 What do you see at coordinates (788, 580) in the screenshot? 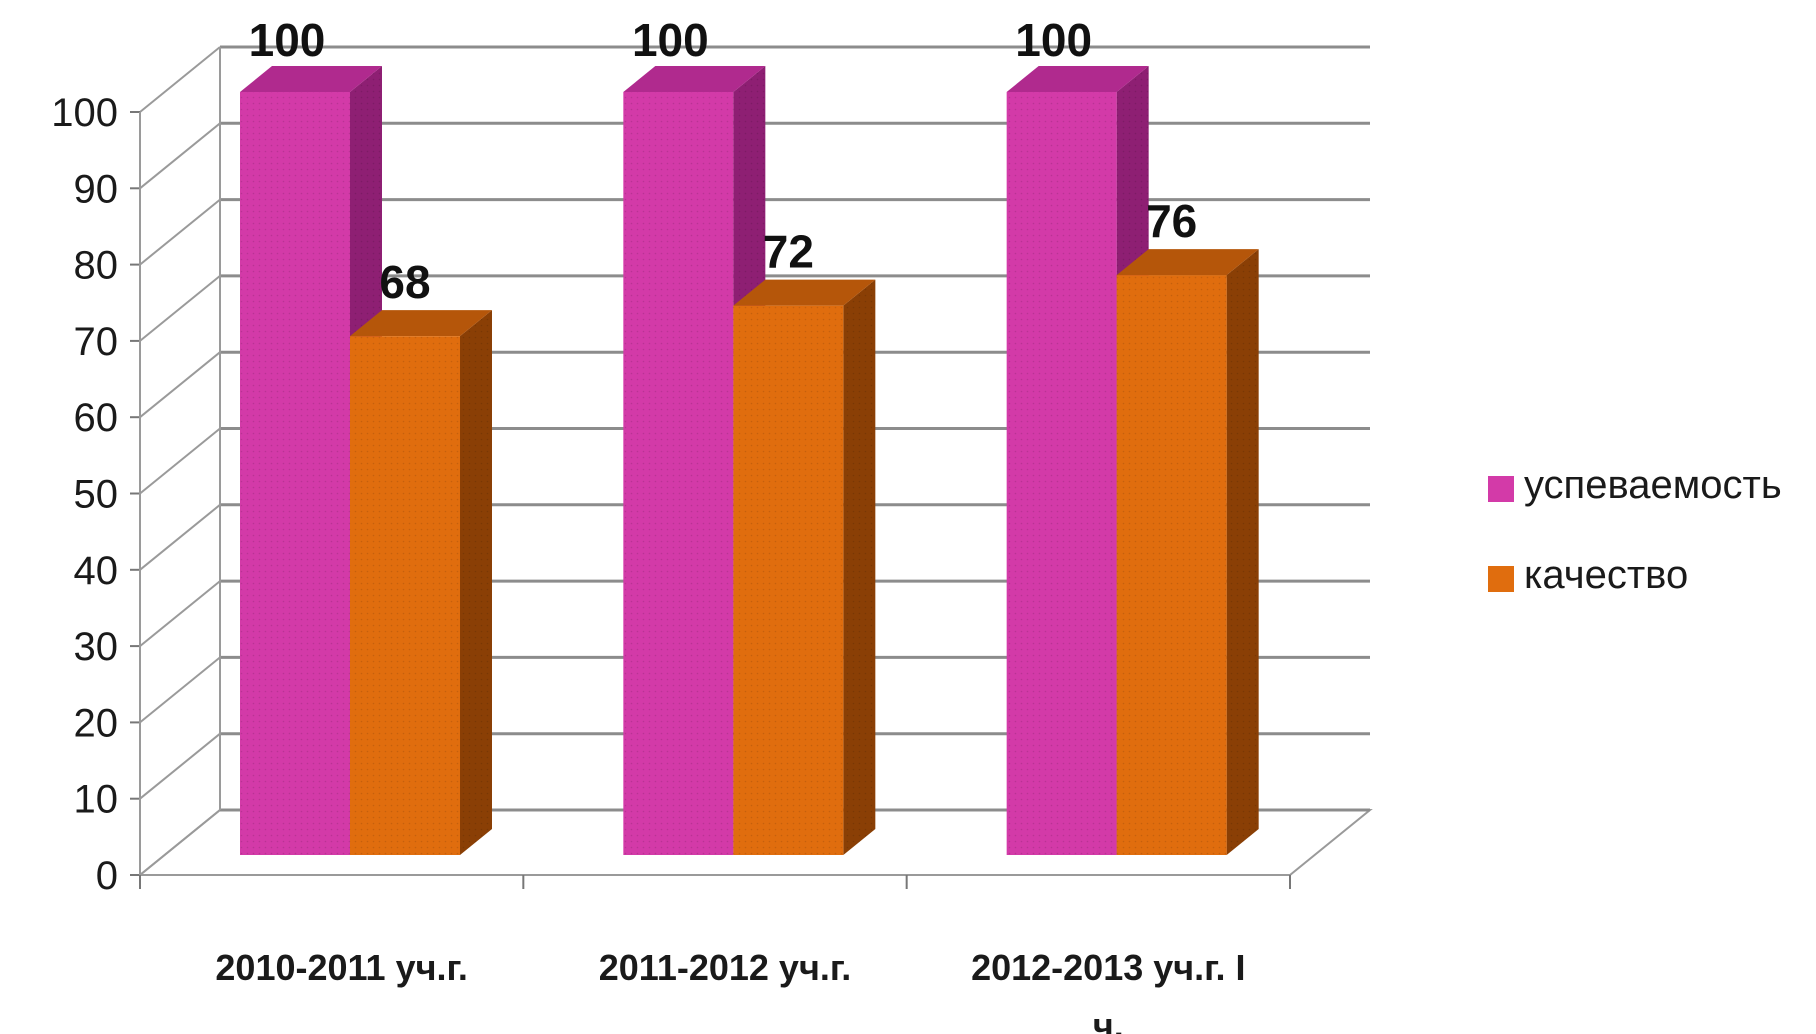
I see `bar-kachestvo-1-front-texture` at bounding box center [788, 580].